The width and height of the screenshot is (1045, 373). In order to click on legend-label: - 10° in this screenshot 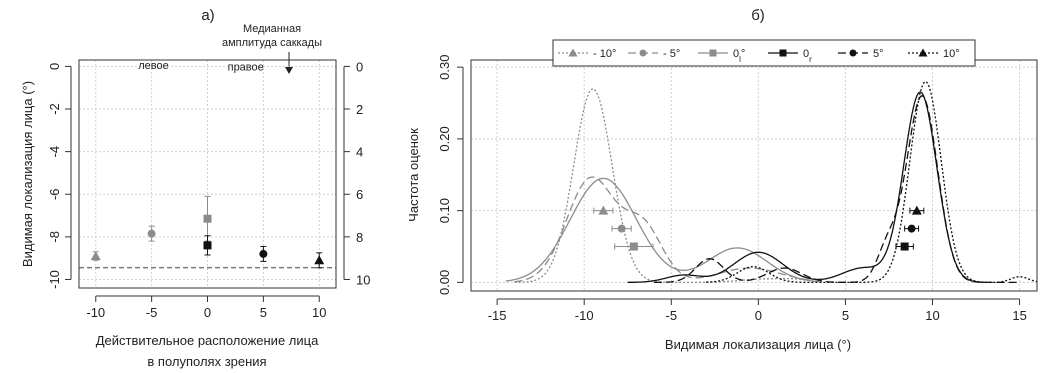, I will do `click(604, 54)`.